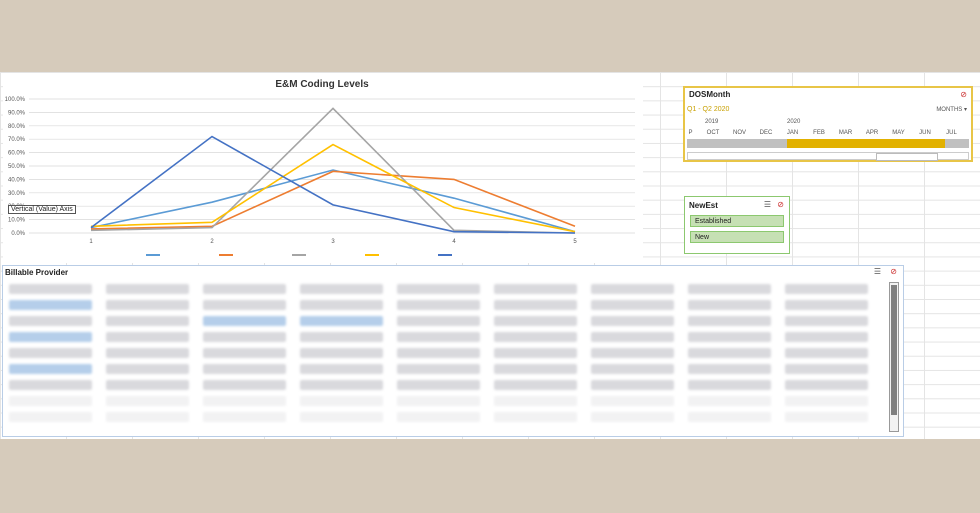 Image resolution: width=980 pixels, height=513 pixels. Describe the element at coordinates (925, 133) in the screenshot. I see `month-label: JUN` at that location.